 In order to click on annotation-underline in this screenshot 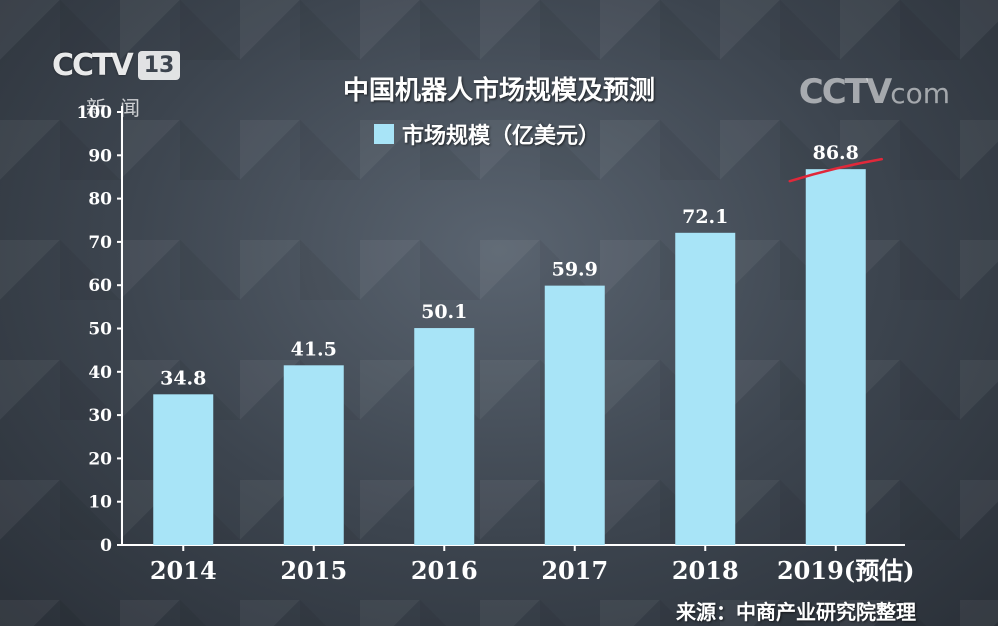, I will do `click(835, 170)`.